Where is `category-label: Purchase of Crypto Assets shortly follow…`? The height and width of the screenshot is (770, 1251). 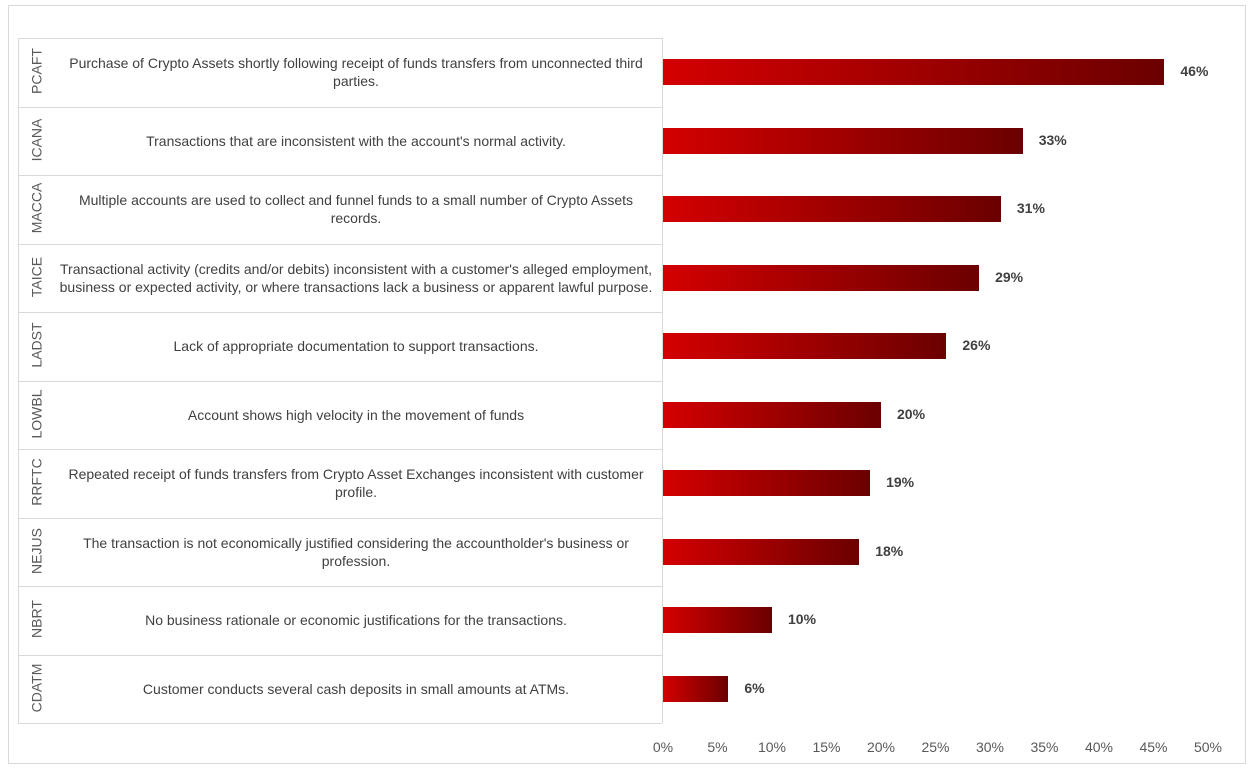 category-label: Purchase of Crypto Assets shortly follow… is located at coordinates (356, 72).